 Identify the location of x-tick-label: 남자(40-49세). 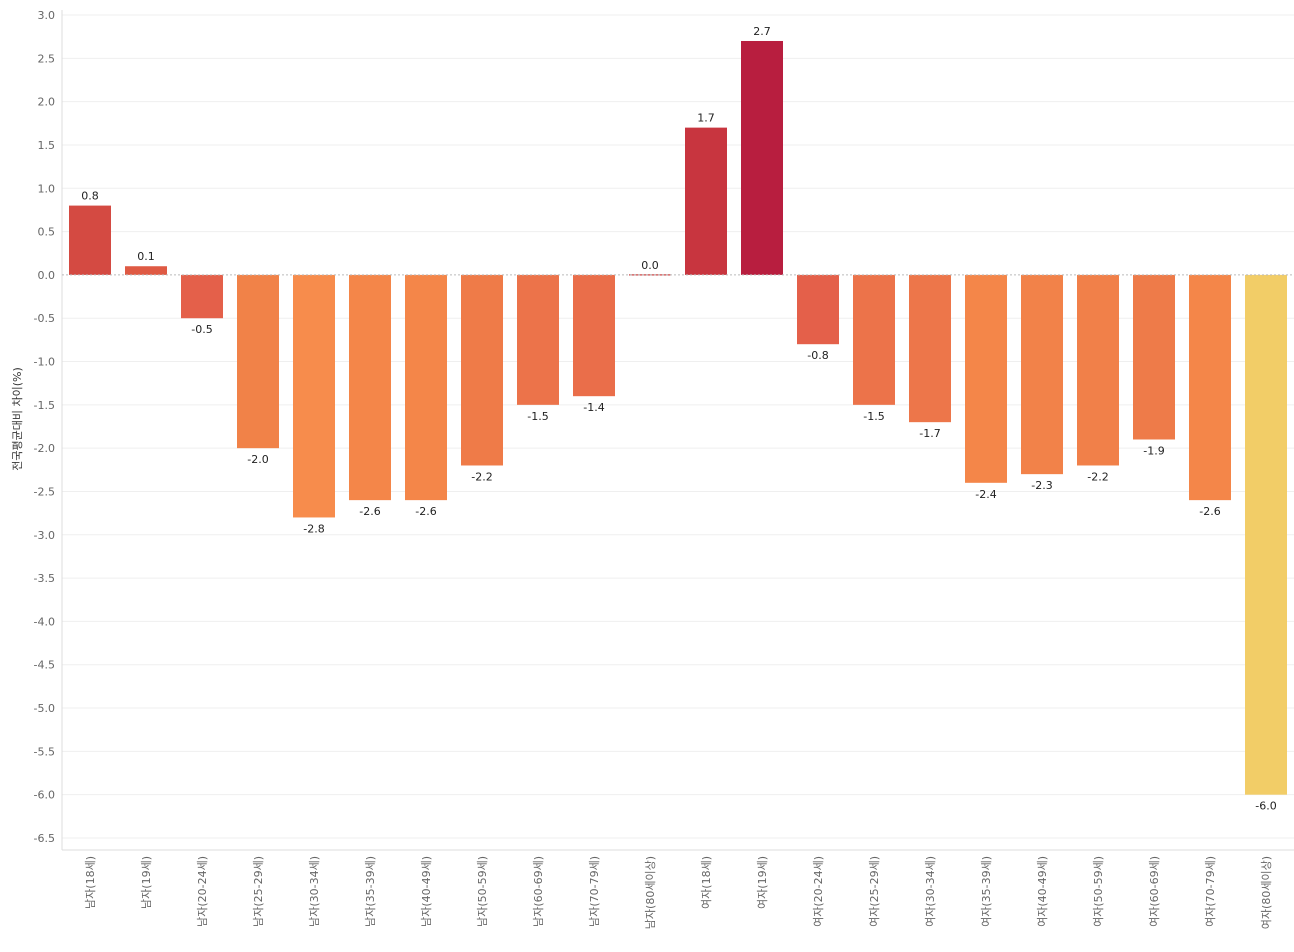
(426, 891).